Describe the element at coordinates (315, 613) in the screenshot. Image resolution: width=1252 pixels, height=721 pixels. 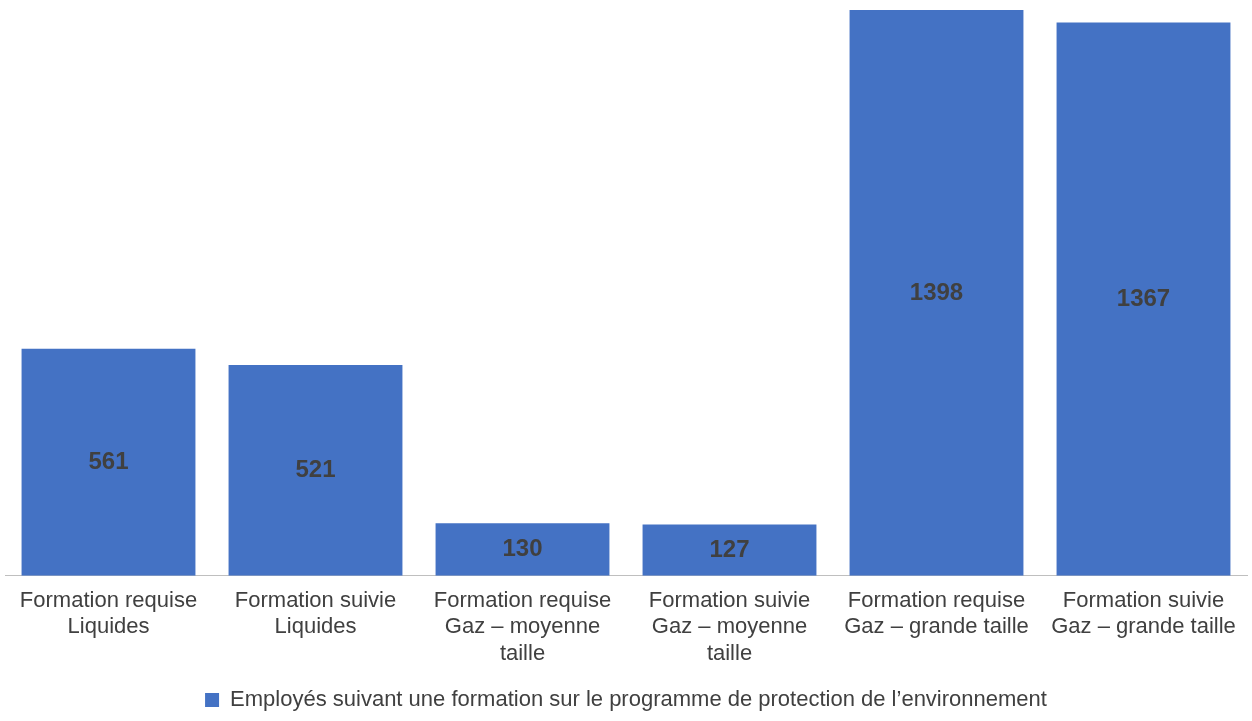
I see `x-tick-label: Formation suivie Liquides` at that location.